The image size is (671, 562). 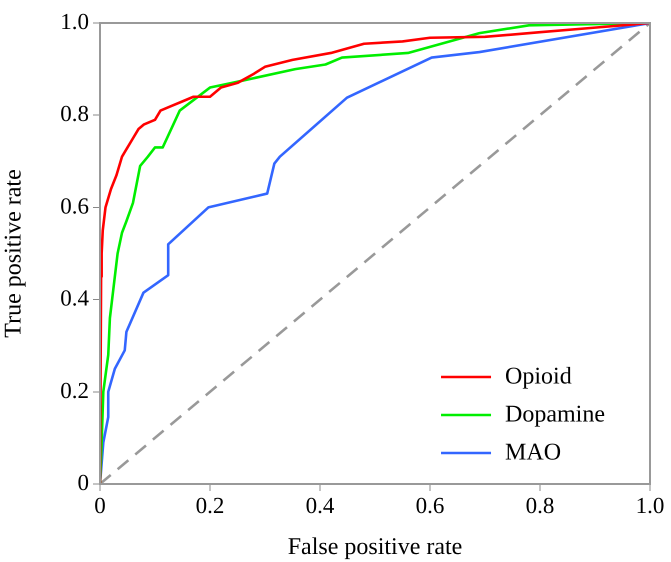 I want to click on legend-label: Dopamine, so click(x=555, y=414).